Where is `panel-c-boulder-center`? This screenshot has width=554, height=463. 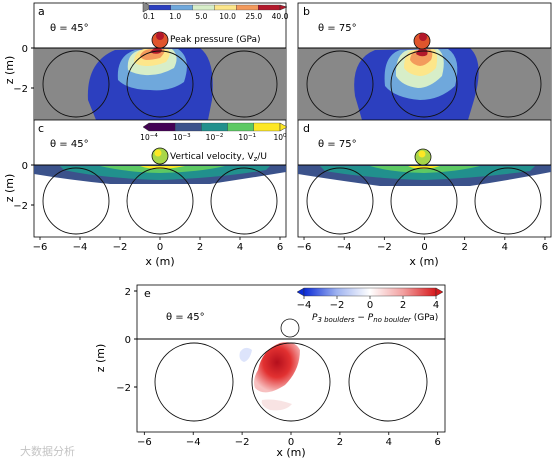
panel-c-boulder-center is located at coordinates (160, 201).